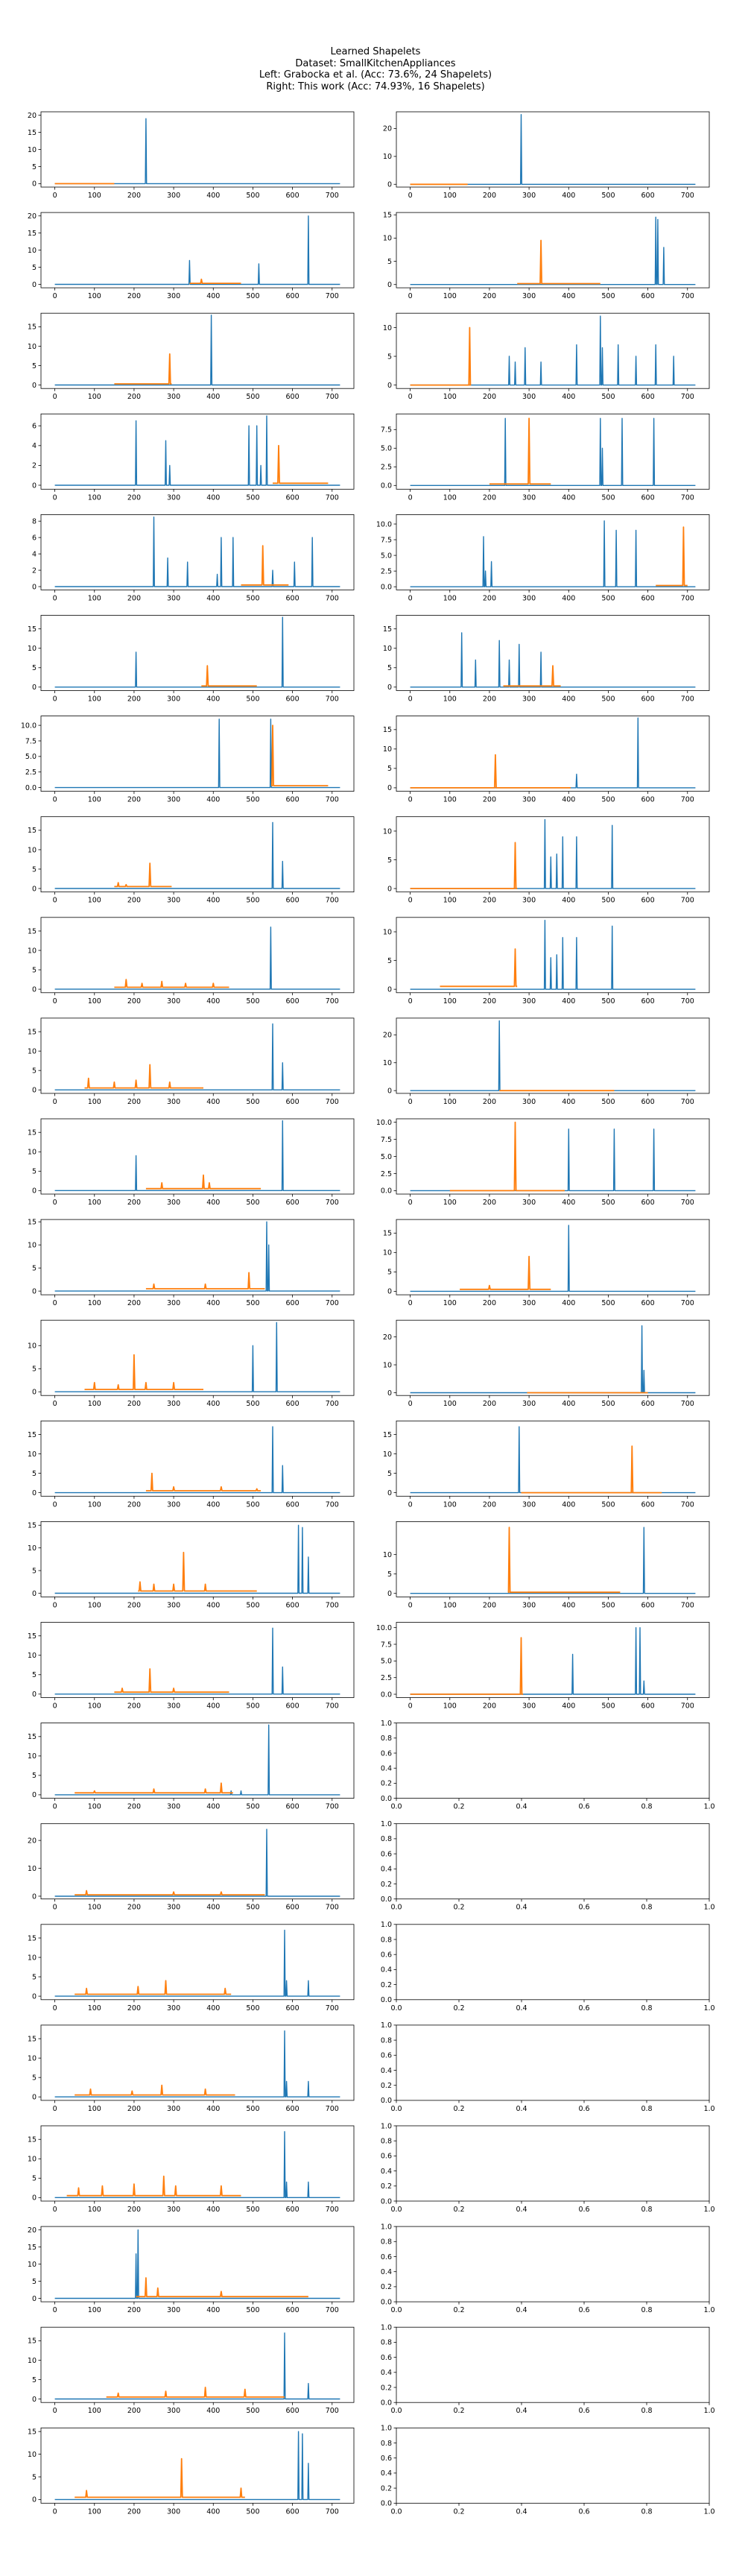 The width and height of the screenshot is (751, 2576). I want to click on subplot-r1-c1: 0 100 200 300 400 500 600 700 0 5 10 15 20, so click(191, 156).